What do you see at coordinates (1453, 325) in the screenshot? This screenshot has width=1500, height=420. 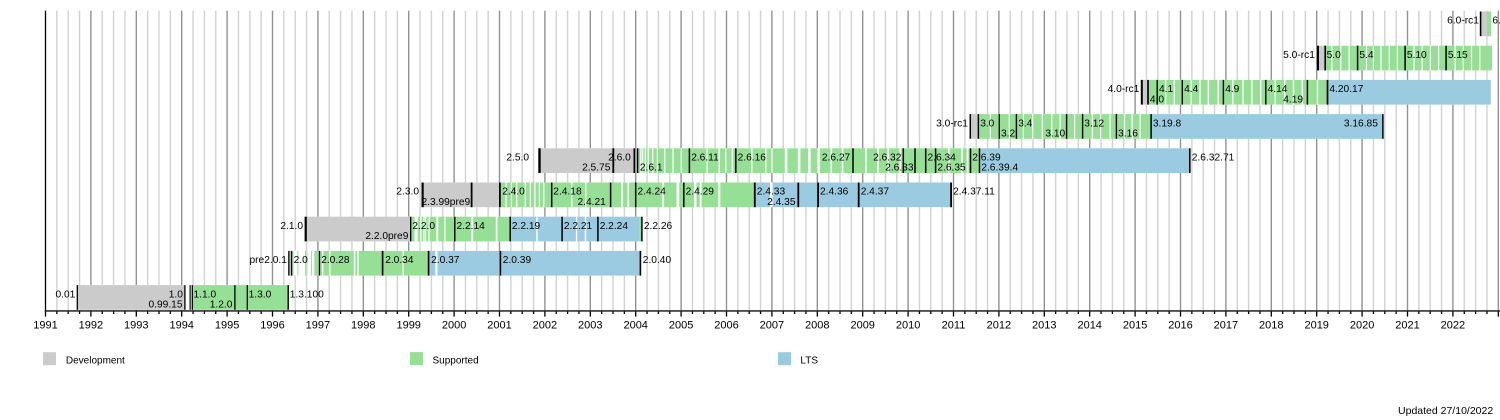 I see `svg-text: 2022` at bounding box center [1453, 325].